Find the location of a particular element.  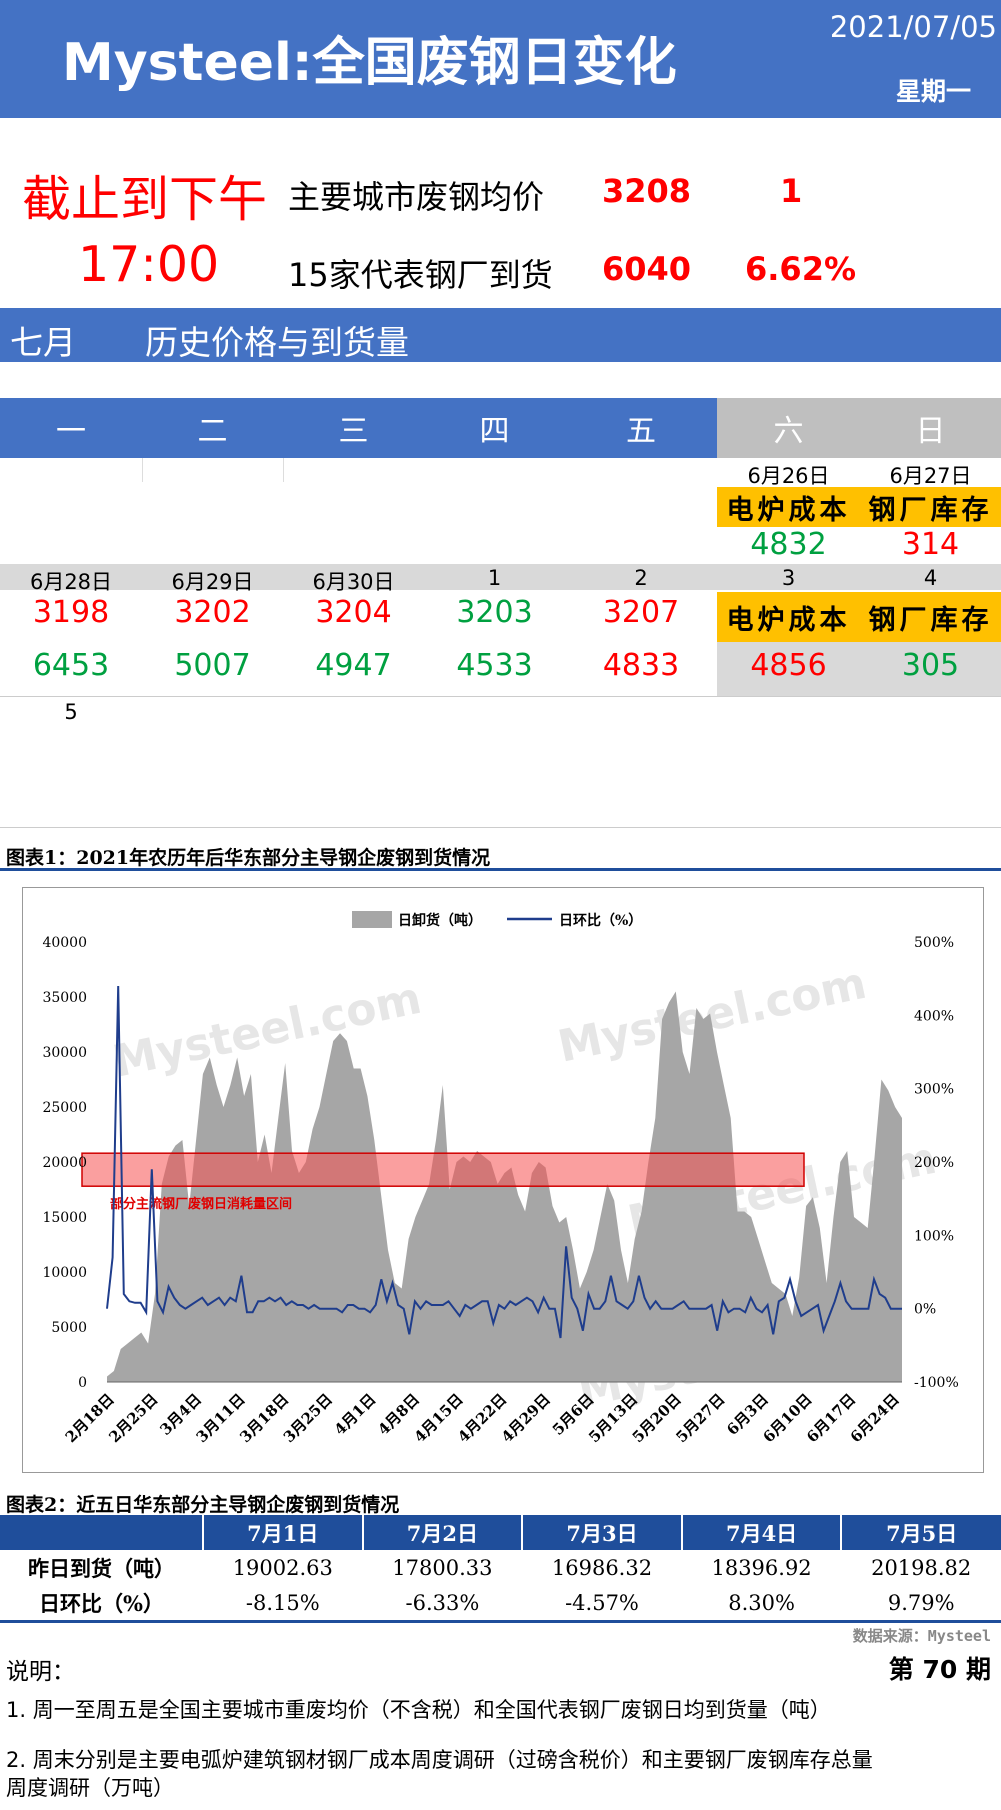

arrival-count: 4947 is located at coordinates (353, 665).